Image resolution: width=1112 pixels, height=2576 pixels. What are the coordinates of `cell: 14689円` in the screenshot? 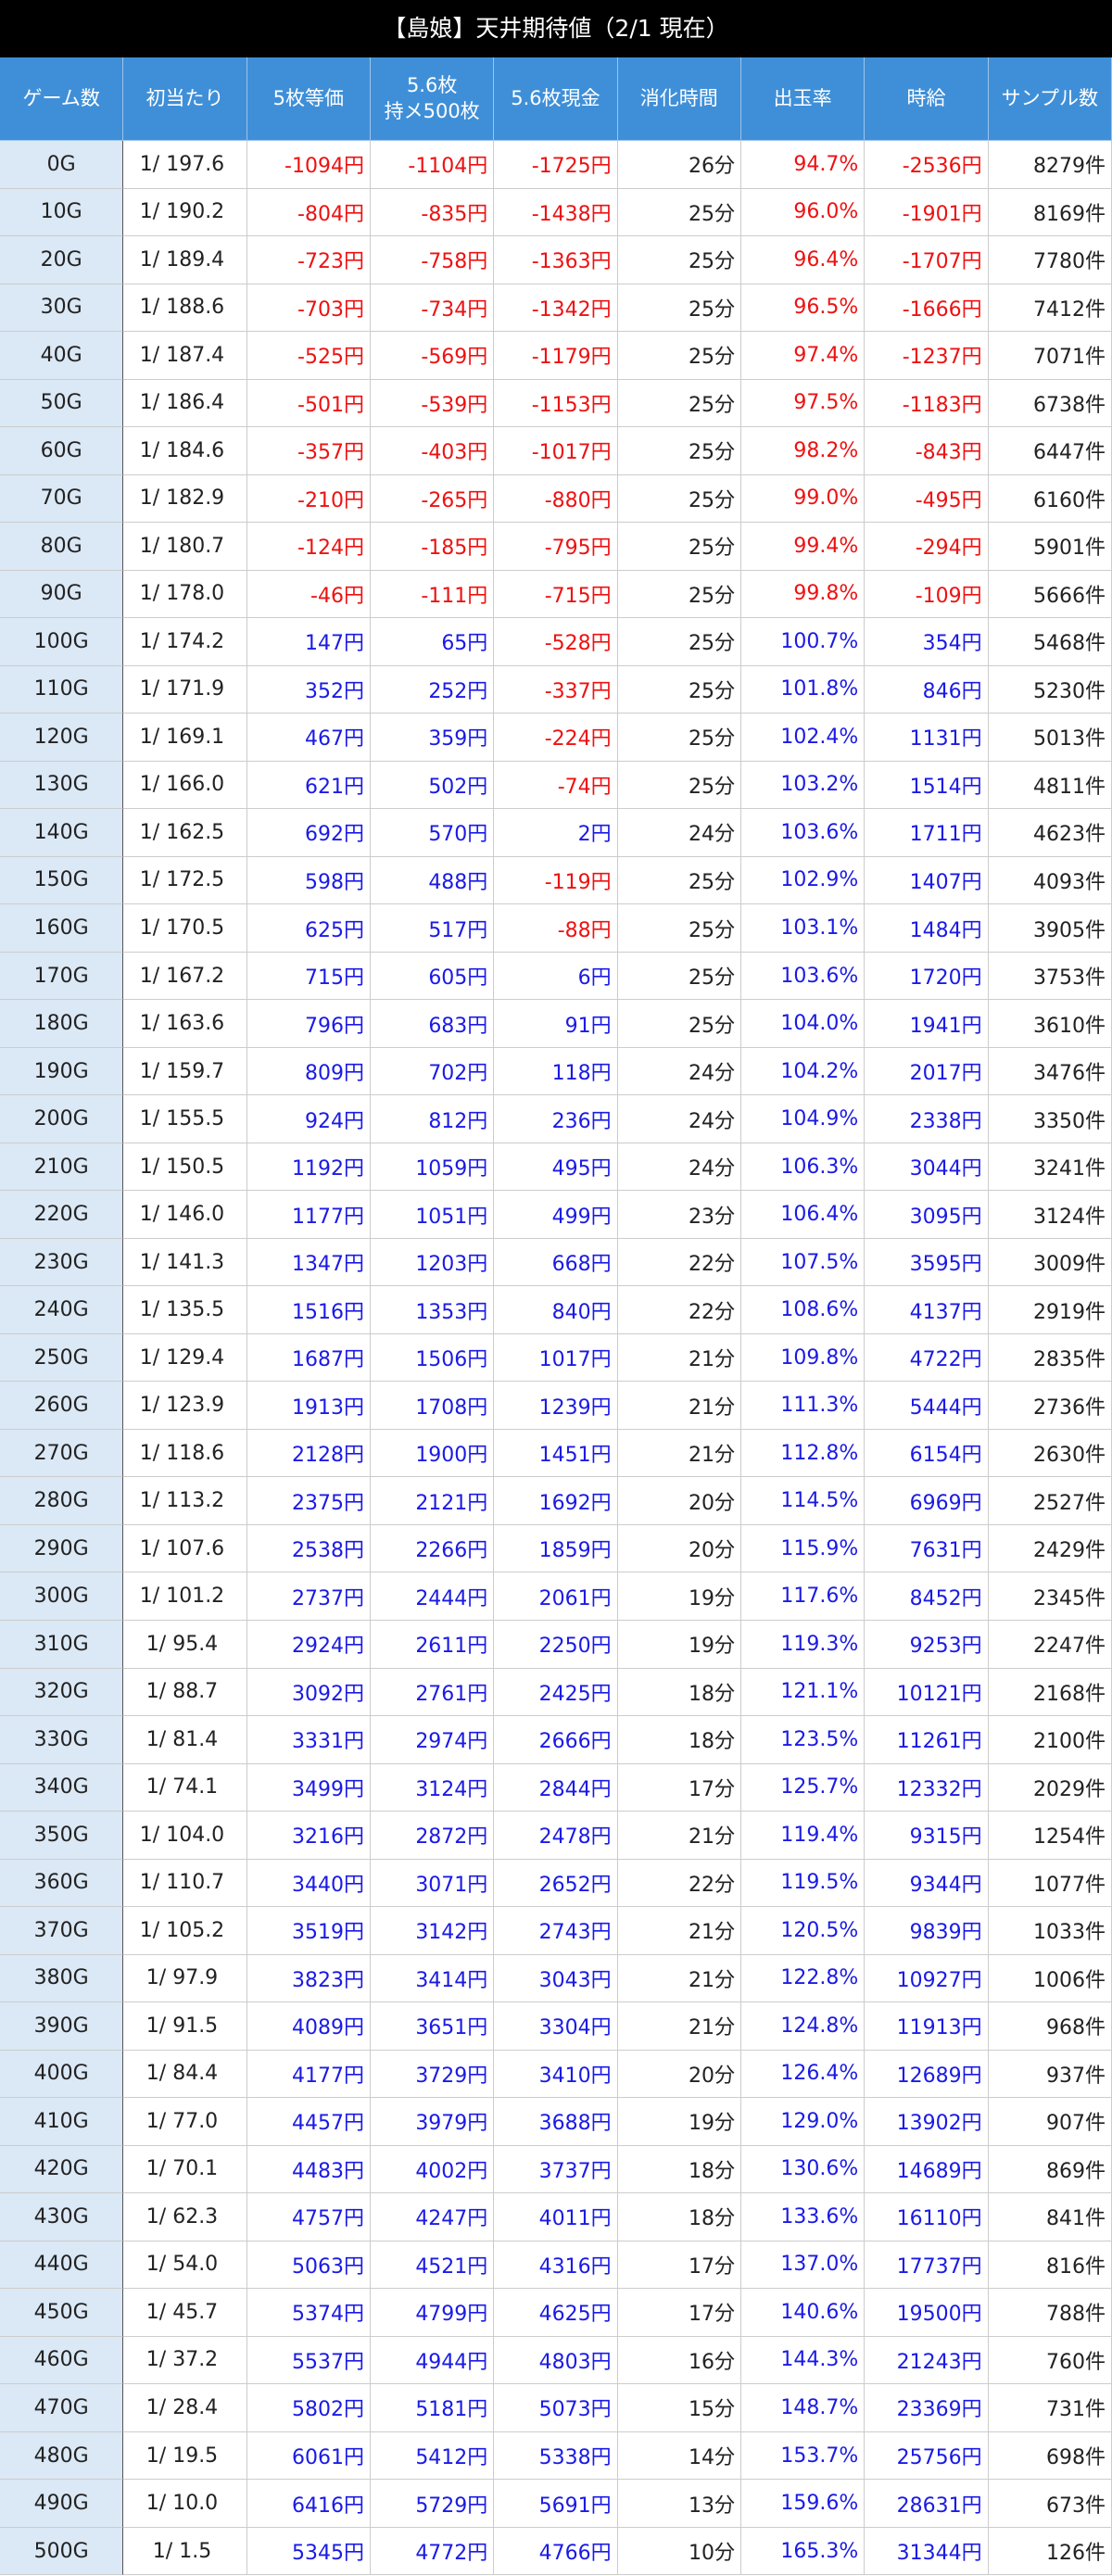 It's located at (927, 2169).